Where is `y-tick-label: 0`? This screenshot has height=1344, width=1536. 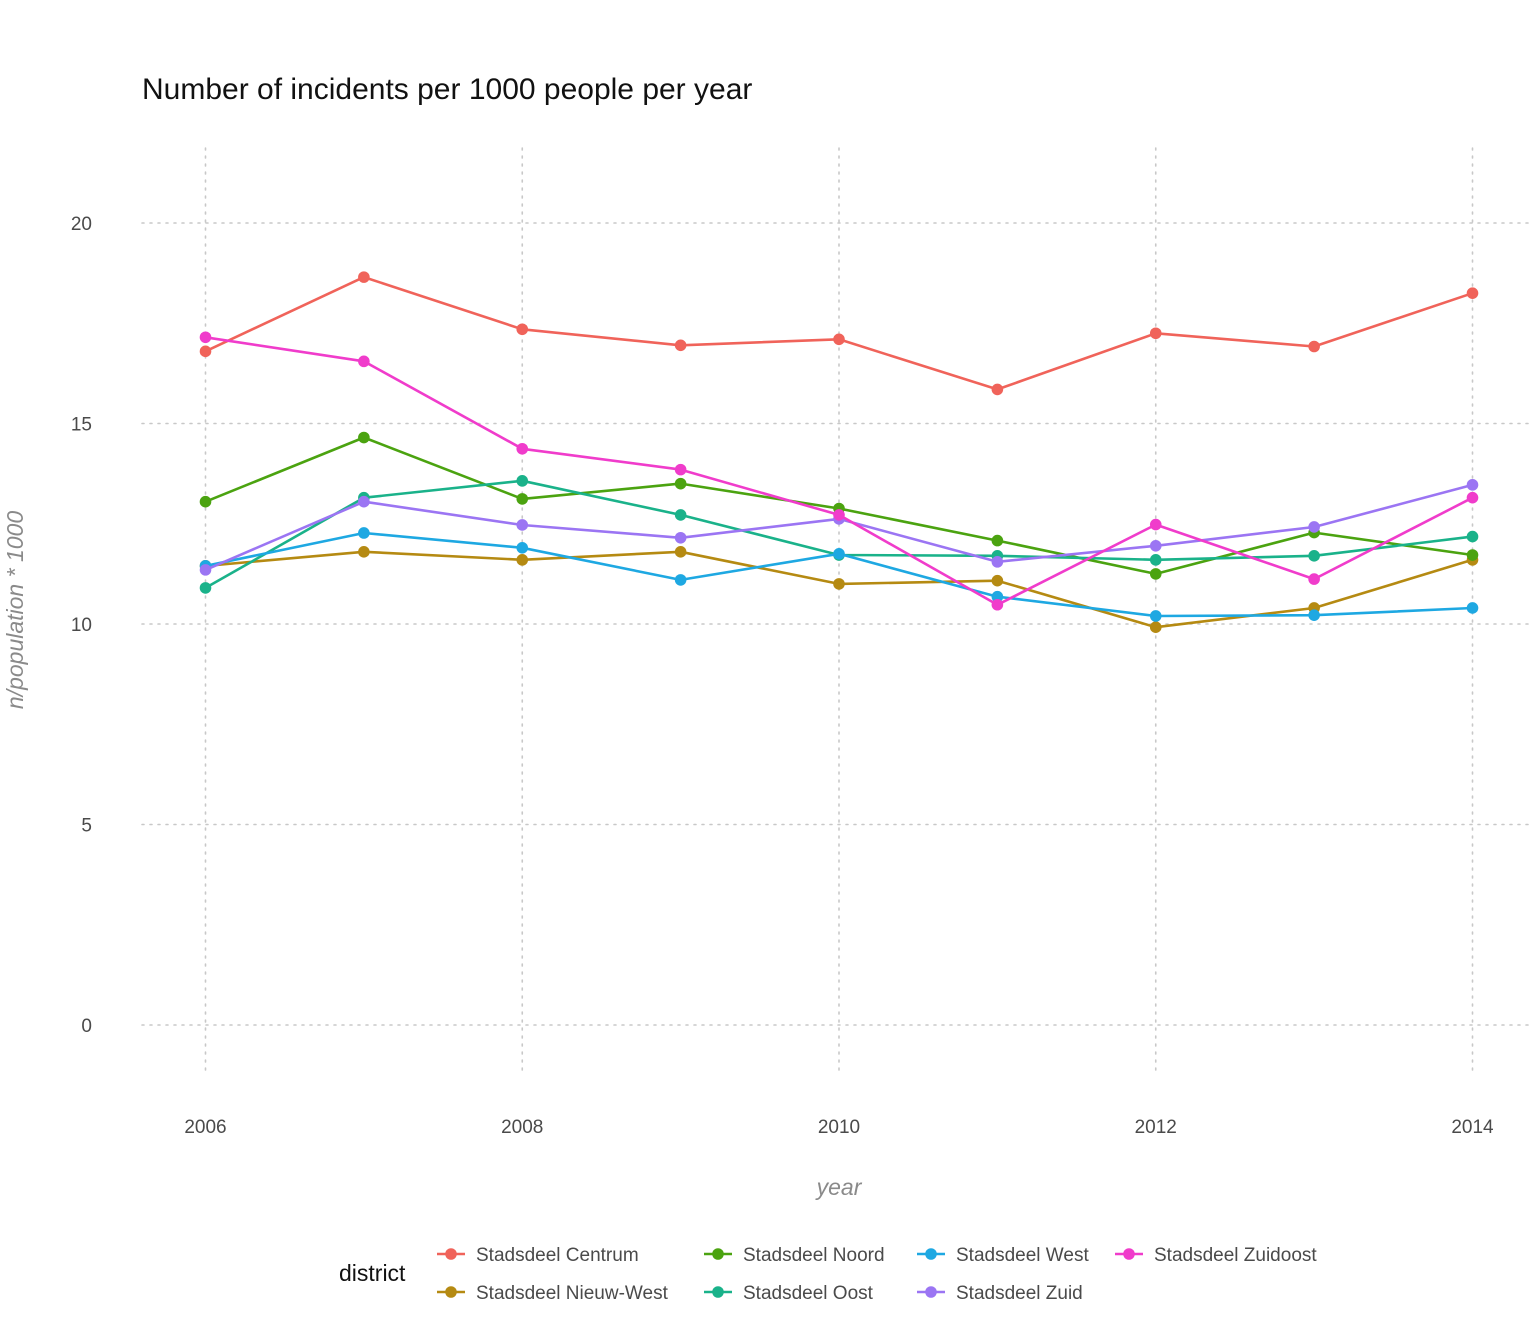 y-tick-label: 0 is located at coordinates (86, 1026).